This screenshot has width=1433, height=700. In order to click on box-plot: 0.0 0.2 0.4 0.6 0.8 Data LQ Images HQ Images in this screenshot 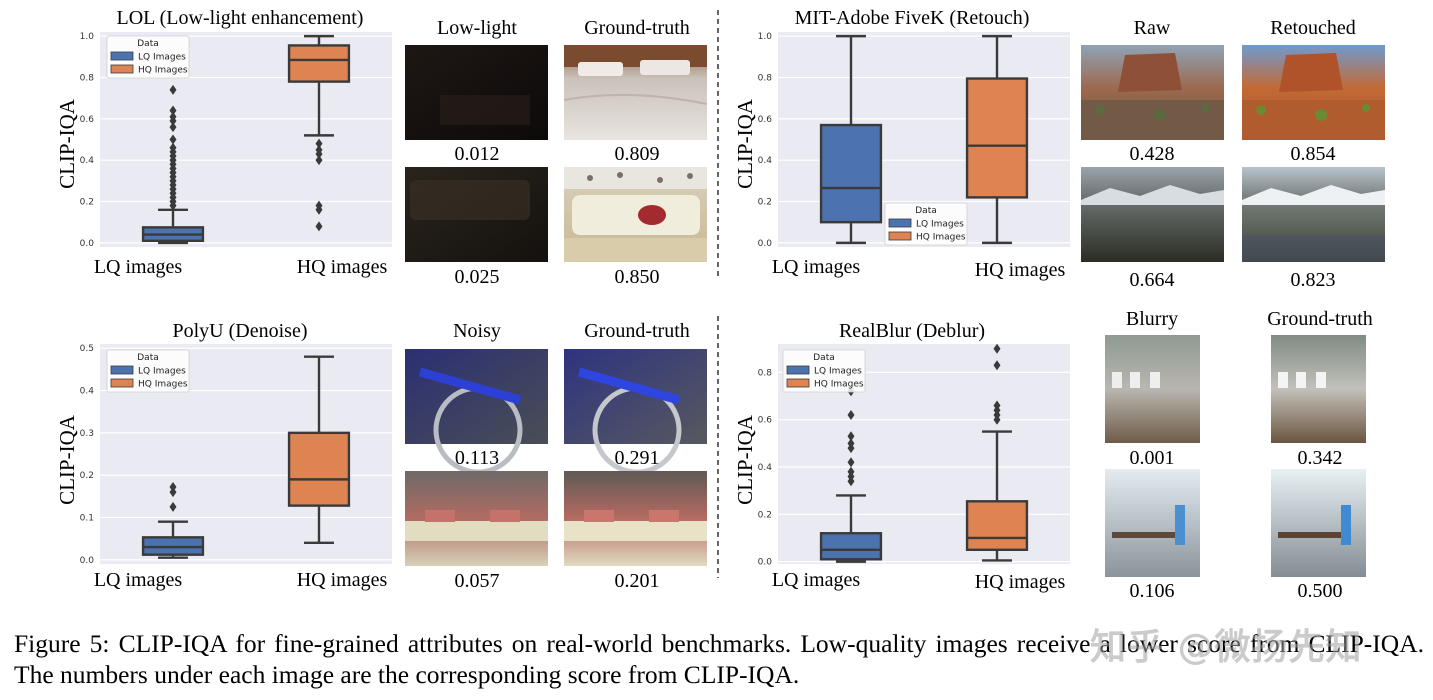, I will do `click(914, 455)`.